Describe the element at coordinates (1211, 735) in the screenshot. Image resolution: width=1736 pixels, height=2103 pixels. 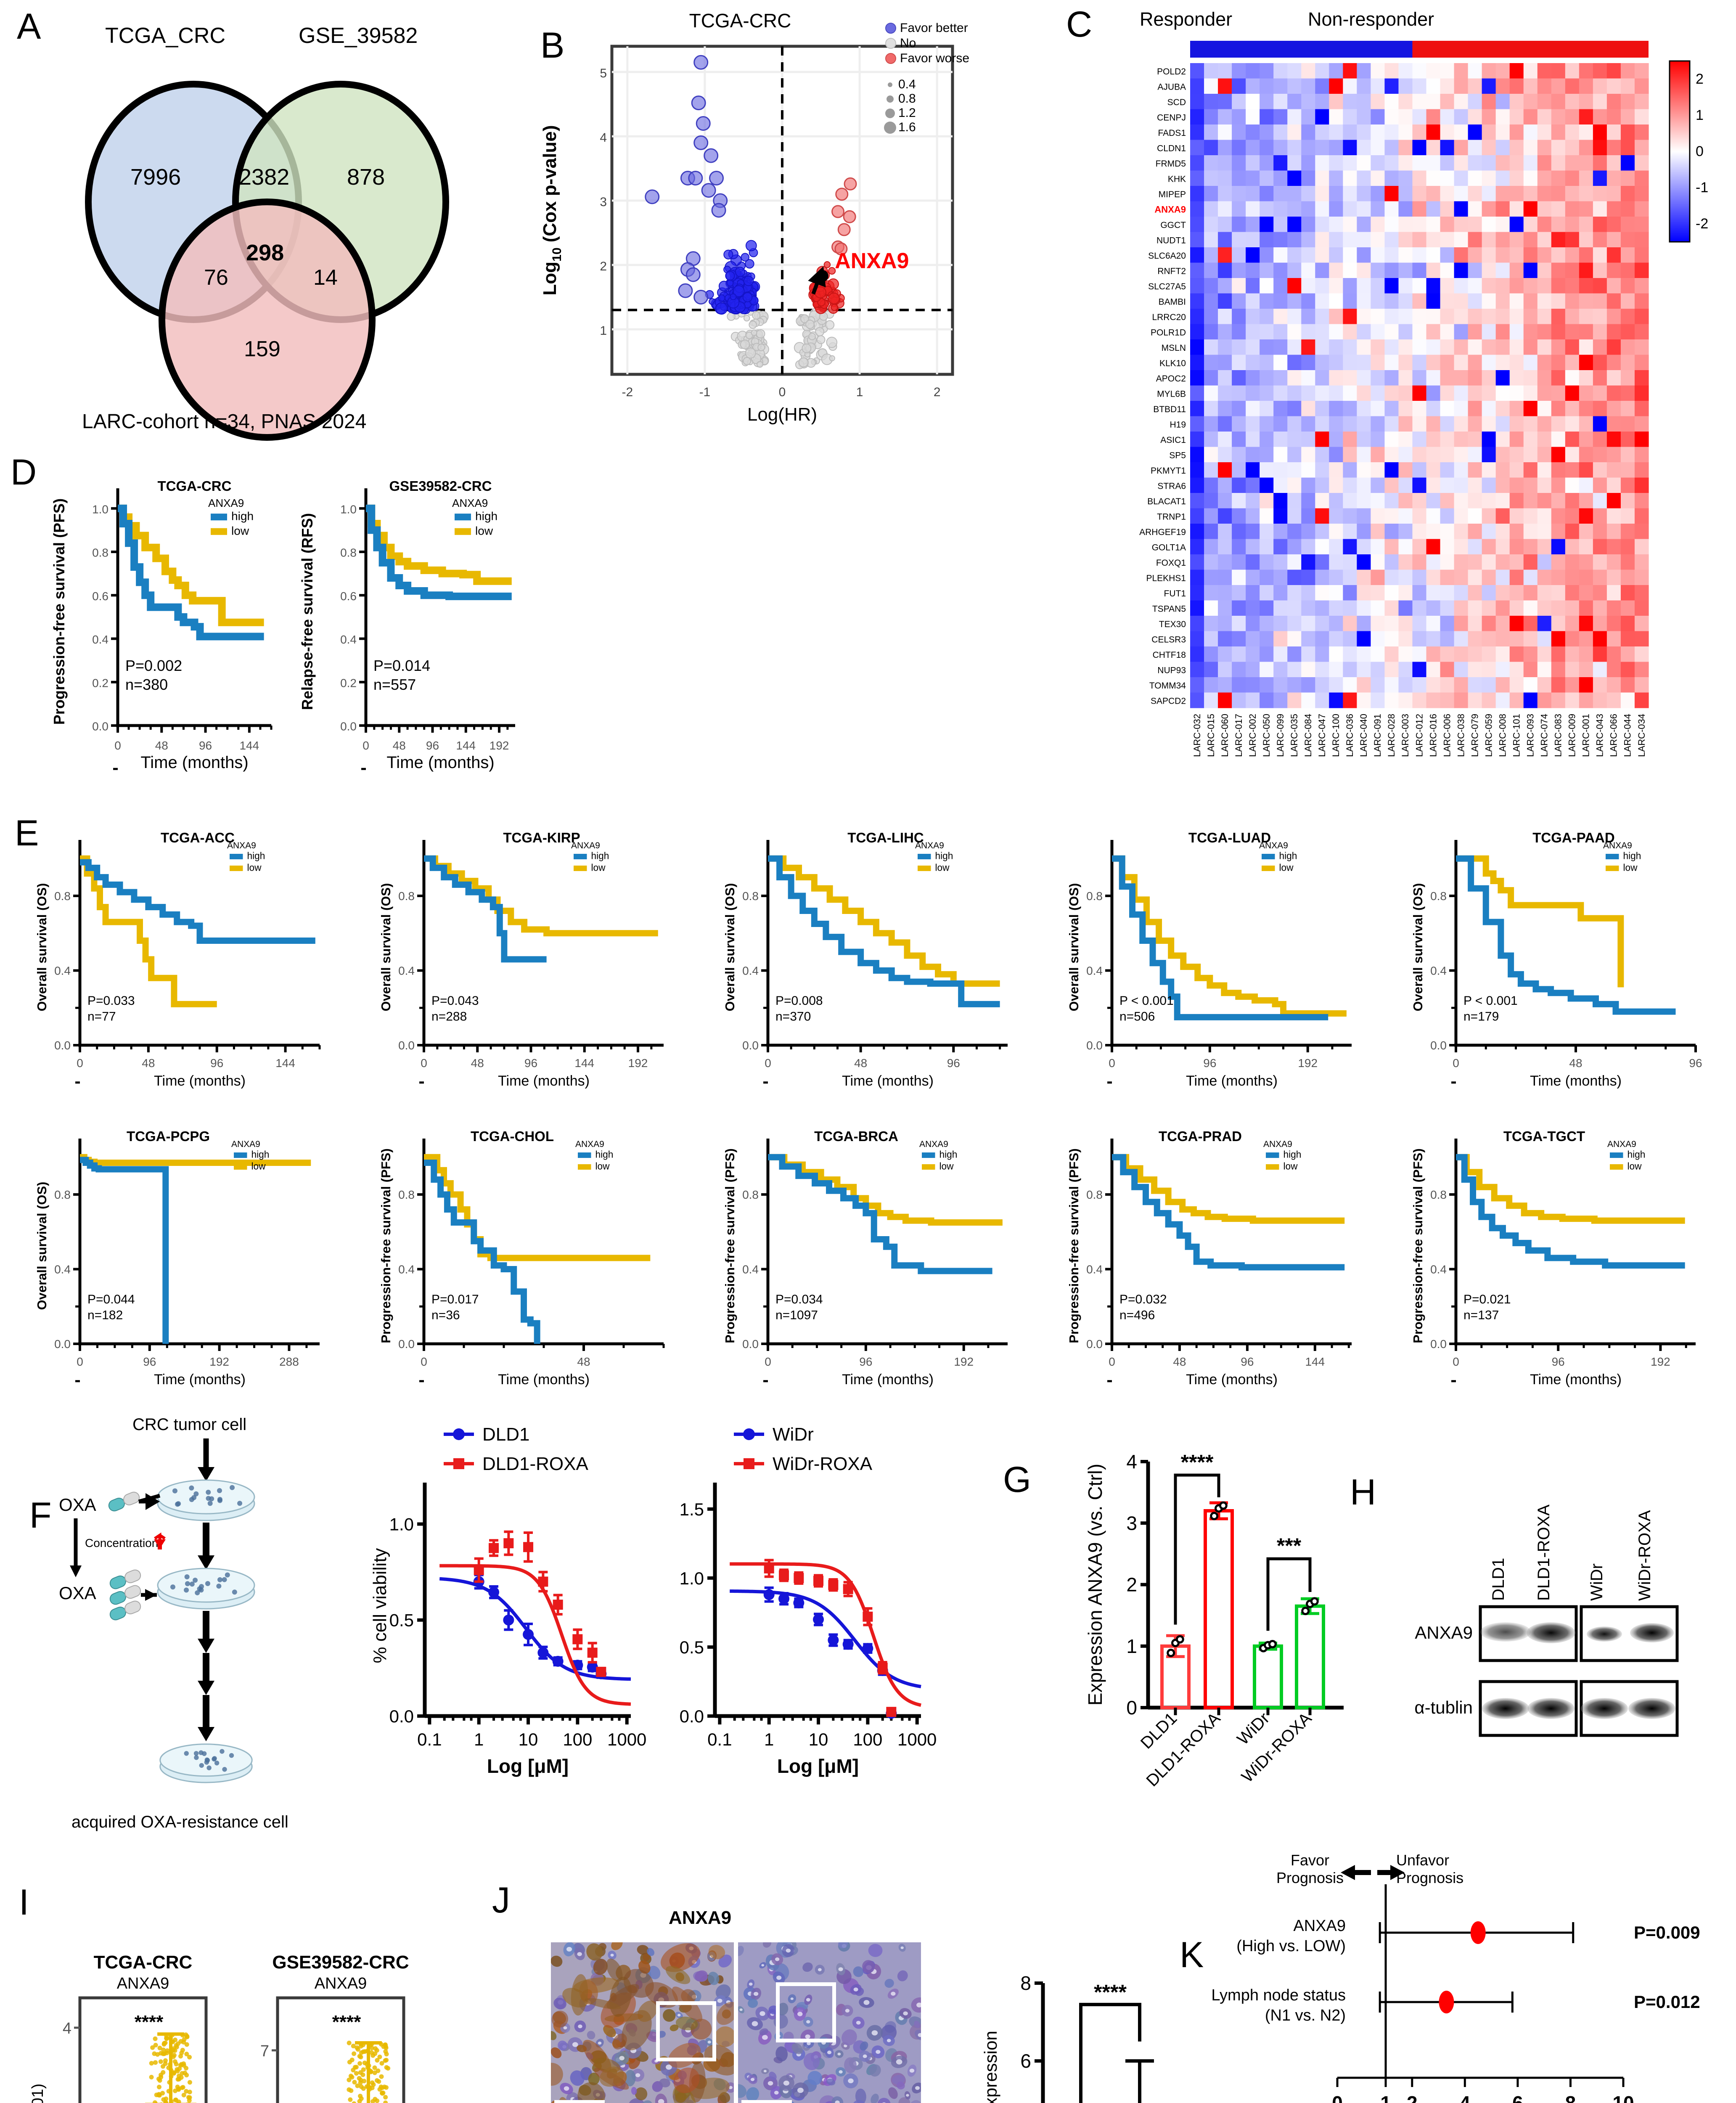
I see `heatmap-sample-label: LARC-015` at that location.